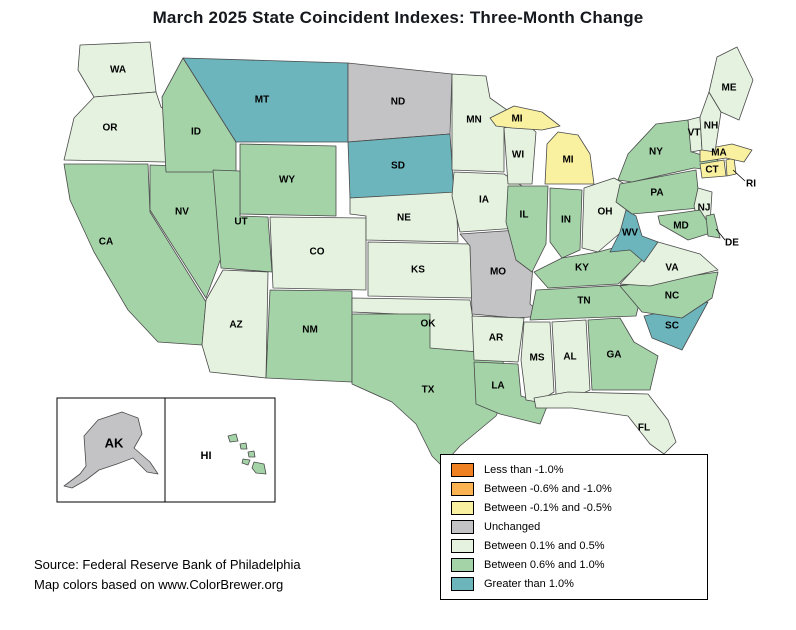 The width and height of the screenshot is (796, 630). I want to click on state-ga, so click(623, 354).